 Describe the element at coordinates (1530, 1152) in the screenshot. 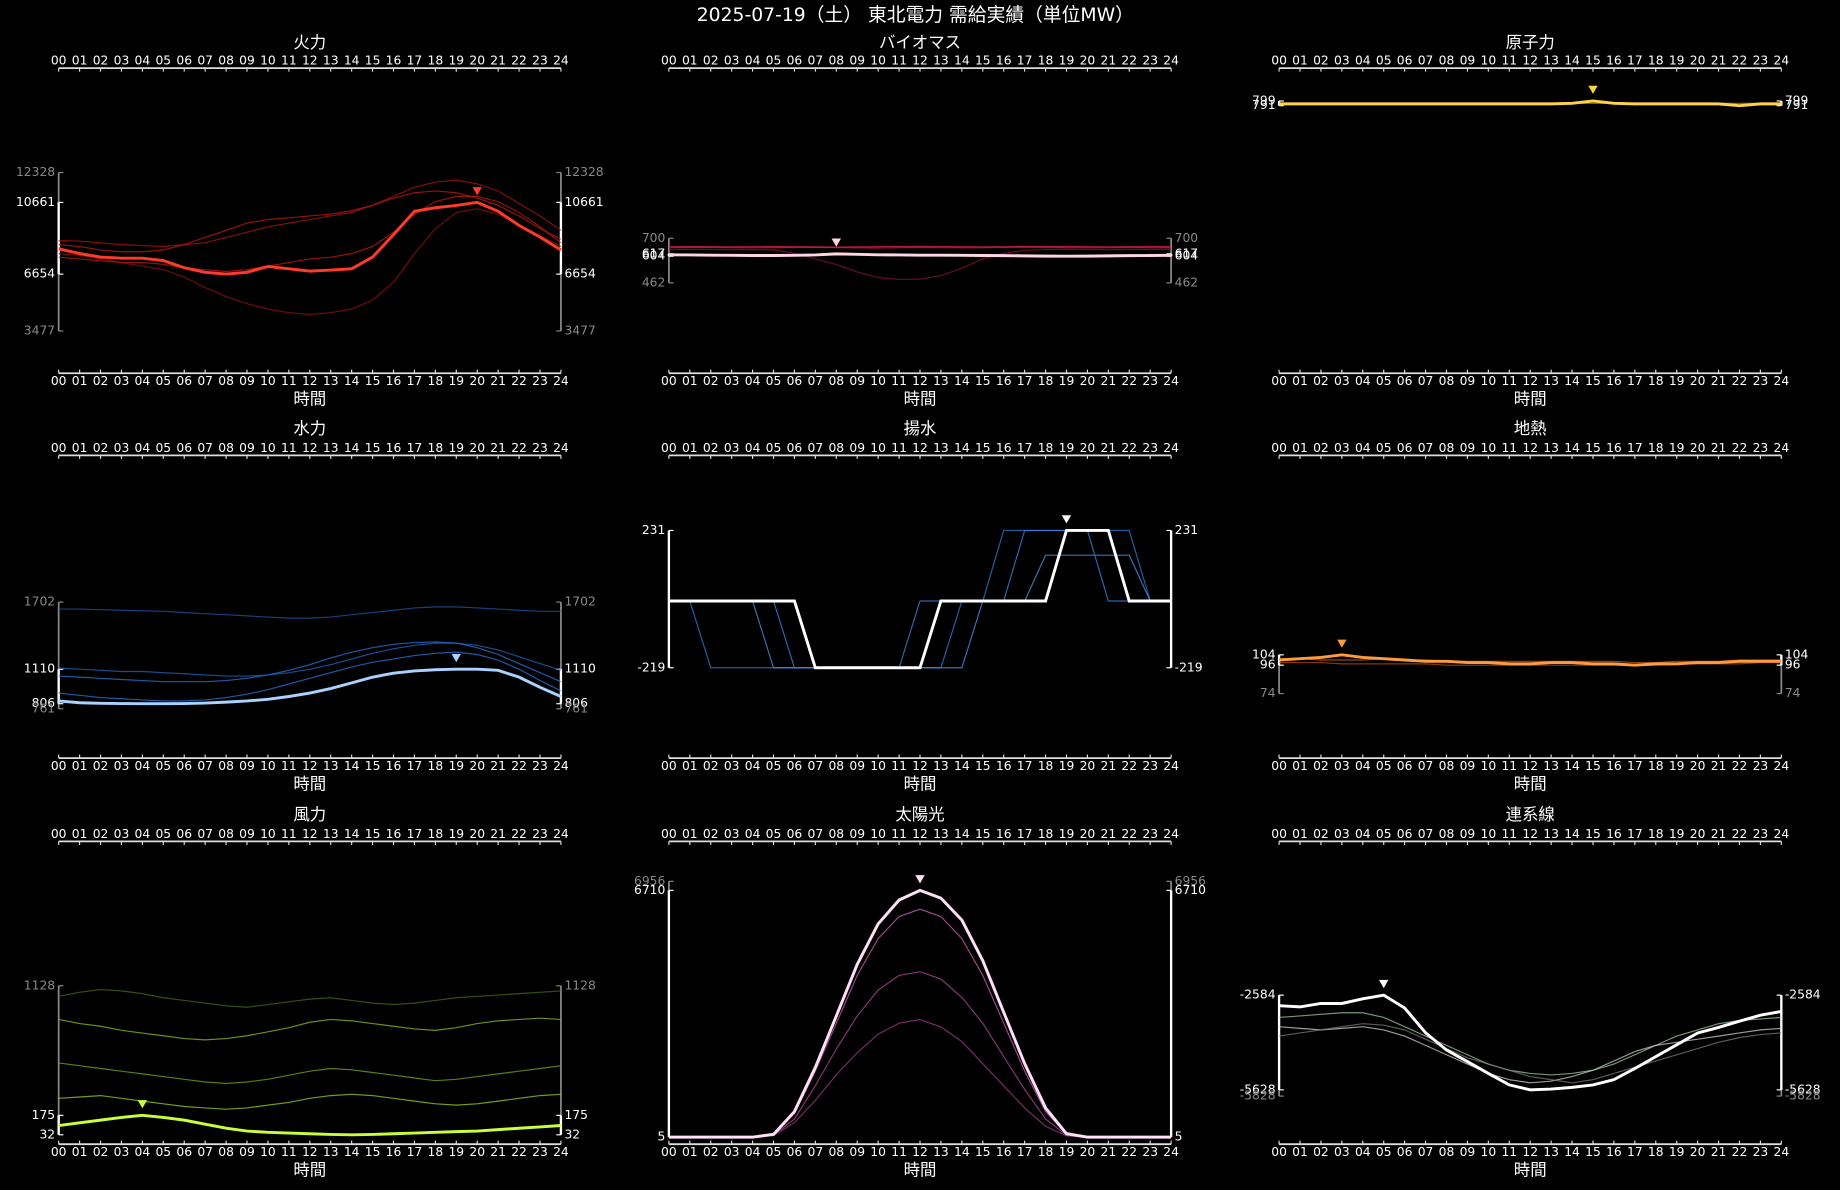

I see `x-tick-label: 12` at that location.